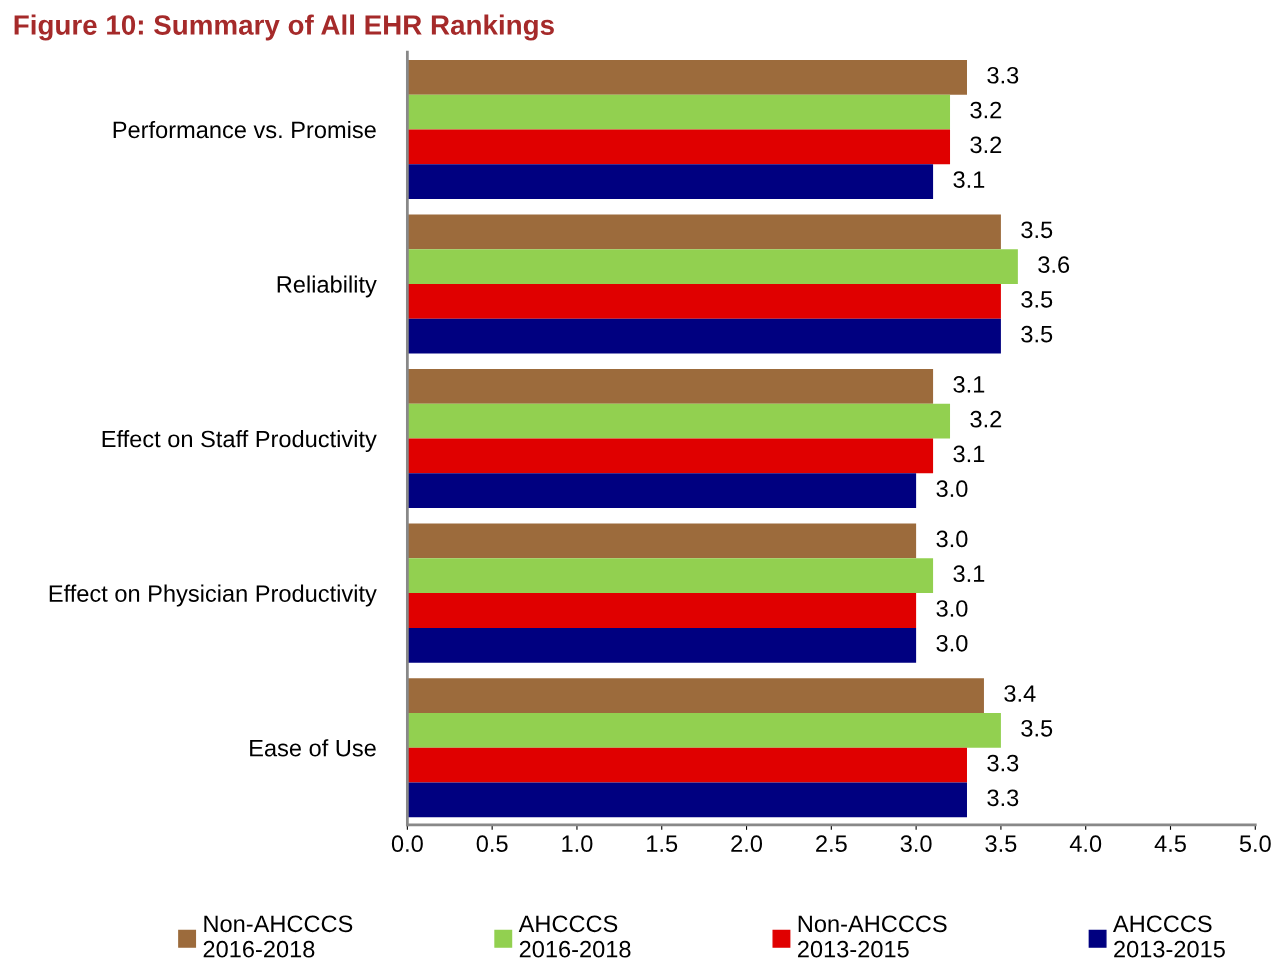 The height and width of the screenshot is (966, 1277). I want to click on y-tick-label: Ease of Use, so click(313, 748).